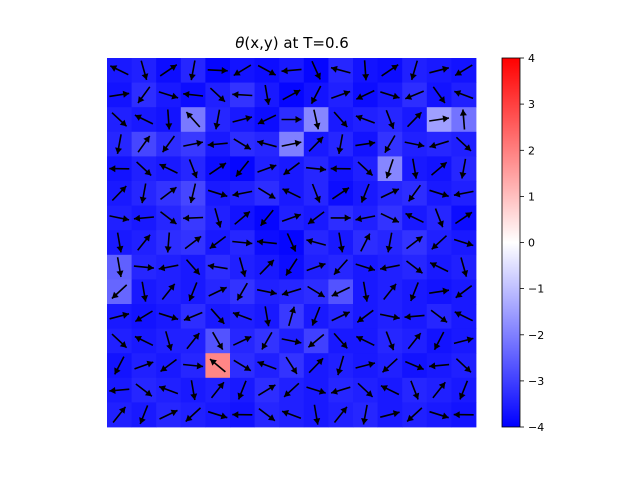 The image size is (640, 480). I want to click on colorbar-tick-label: −3, so click(536, 381).